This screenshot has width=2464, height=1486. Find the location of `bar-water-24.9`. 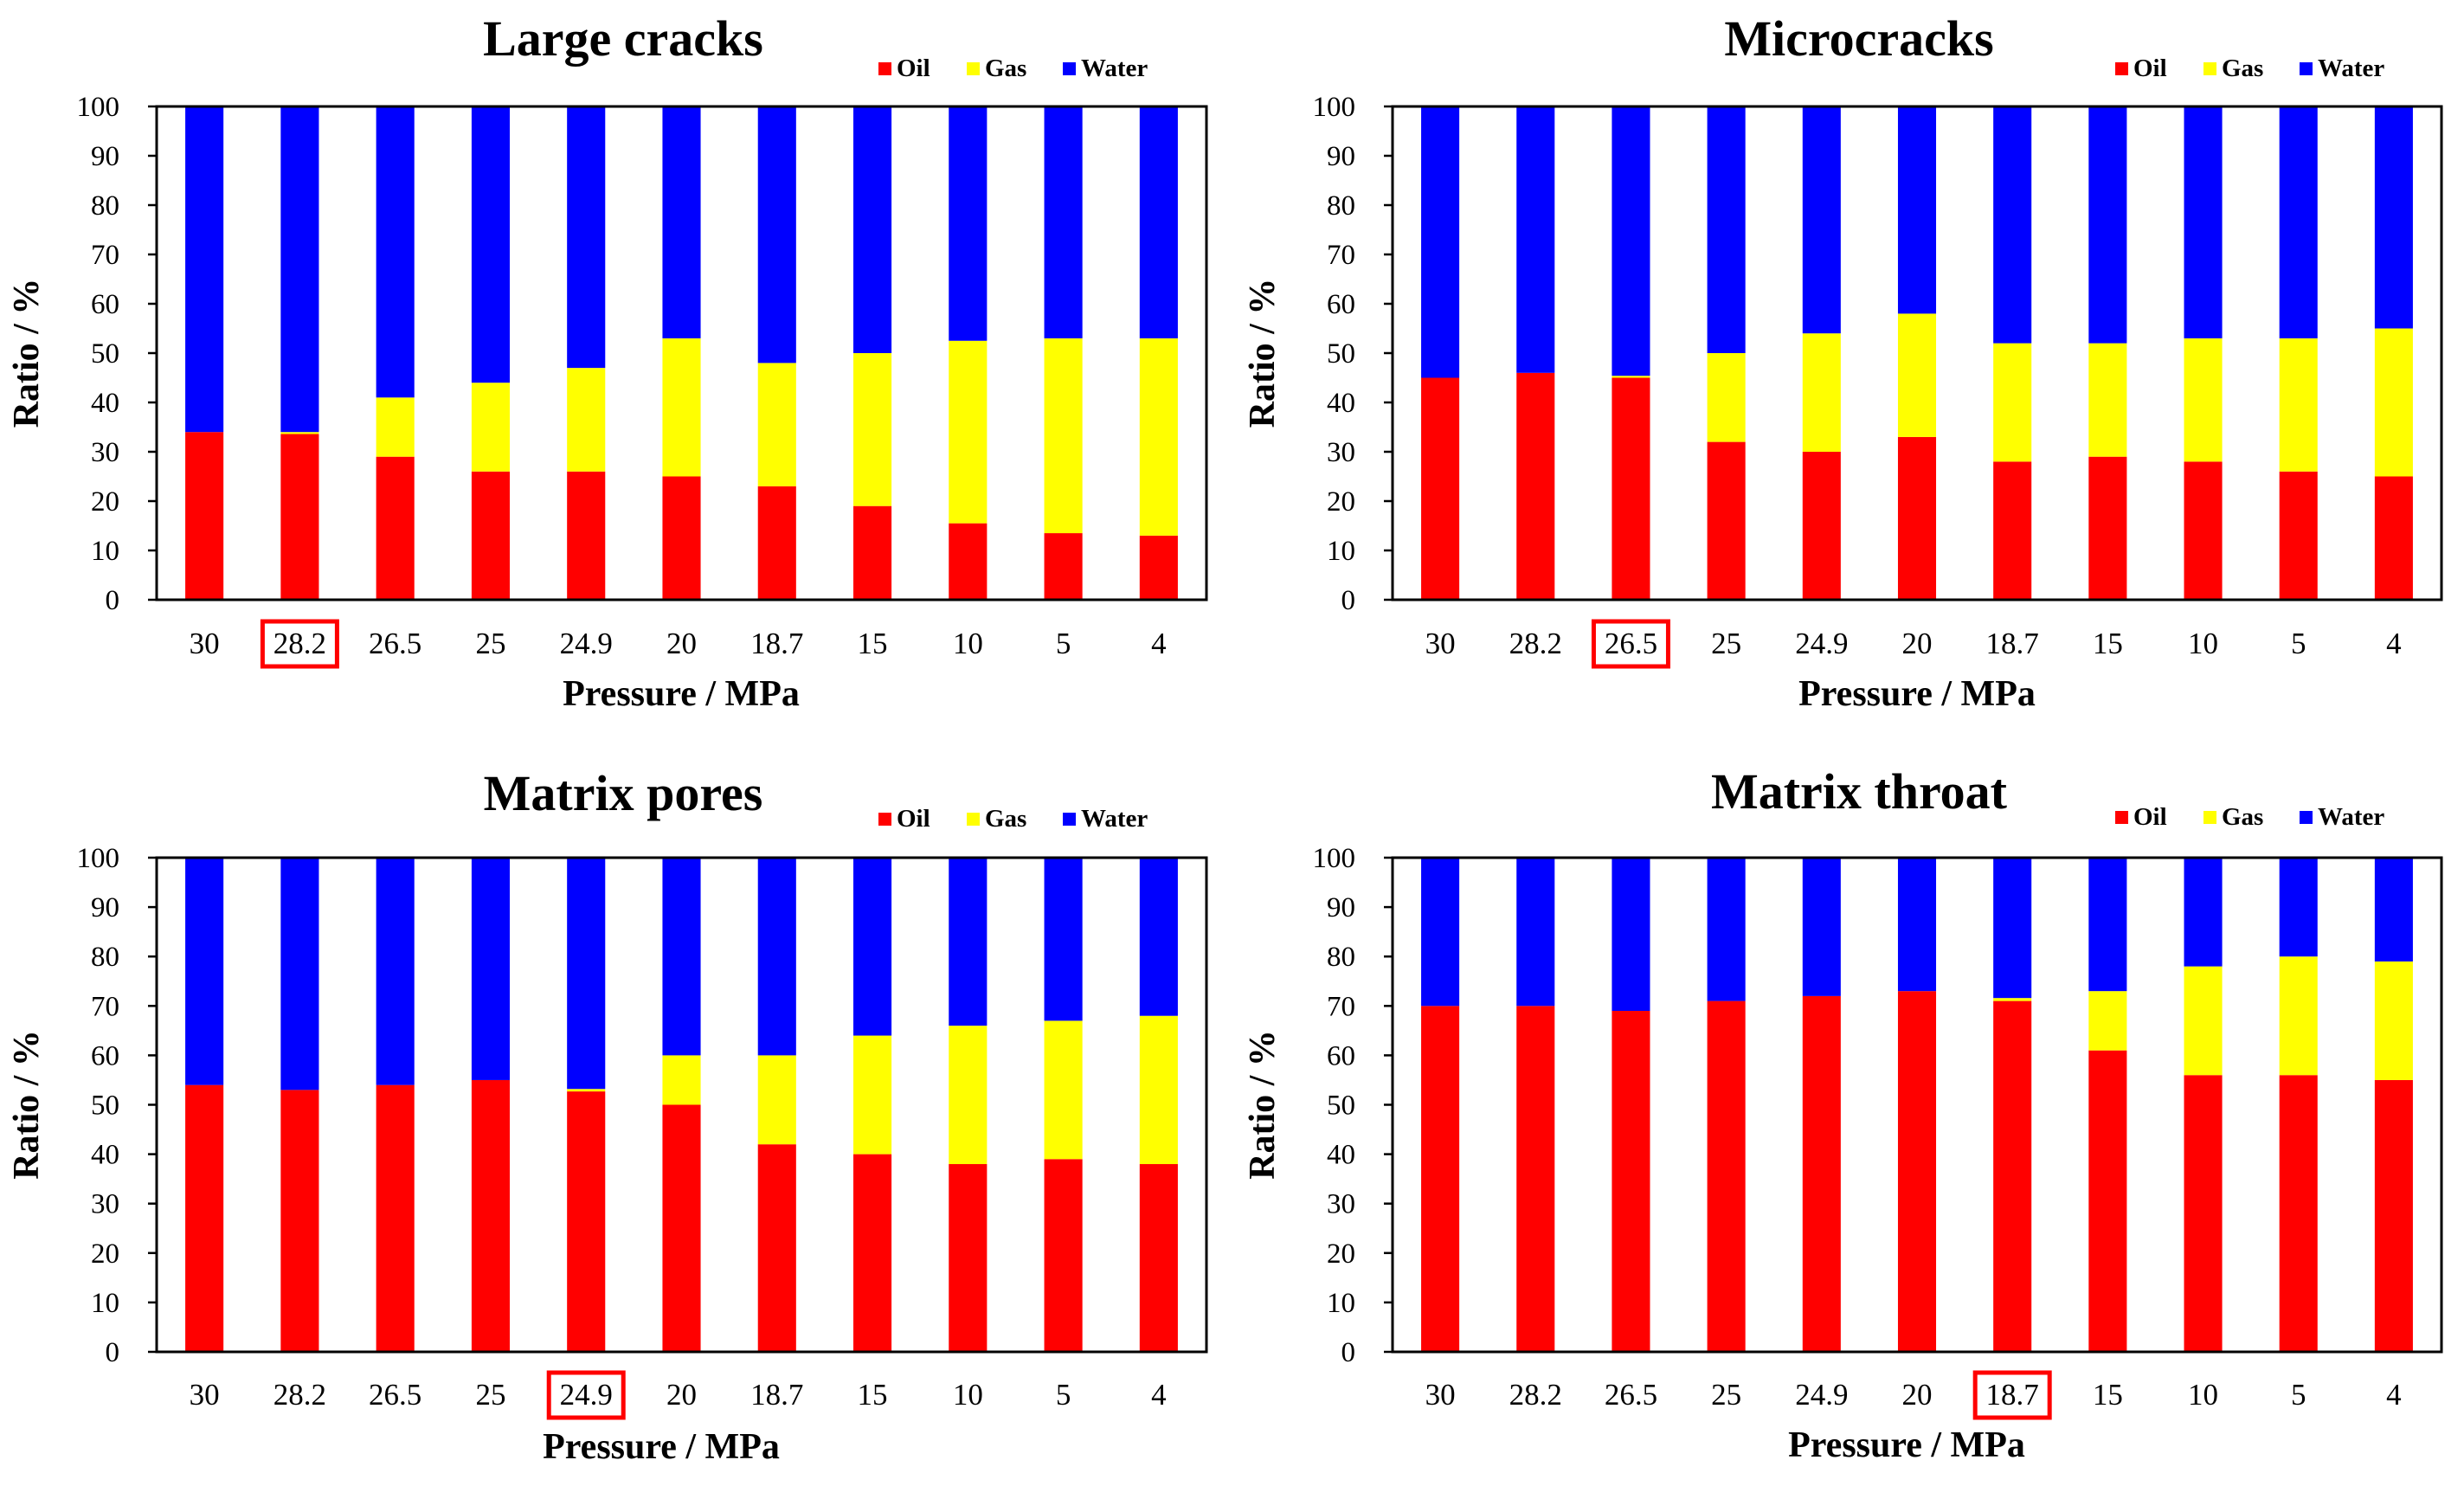

bar-water-24.9 is located at coordinates (1821, 927).